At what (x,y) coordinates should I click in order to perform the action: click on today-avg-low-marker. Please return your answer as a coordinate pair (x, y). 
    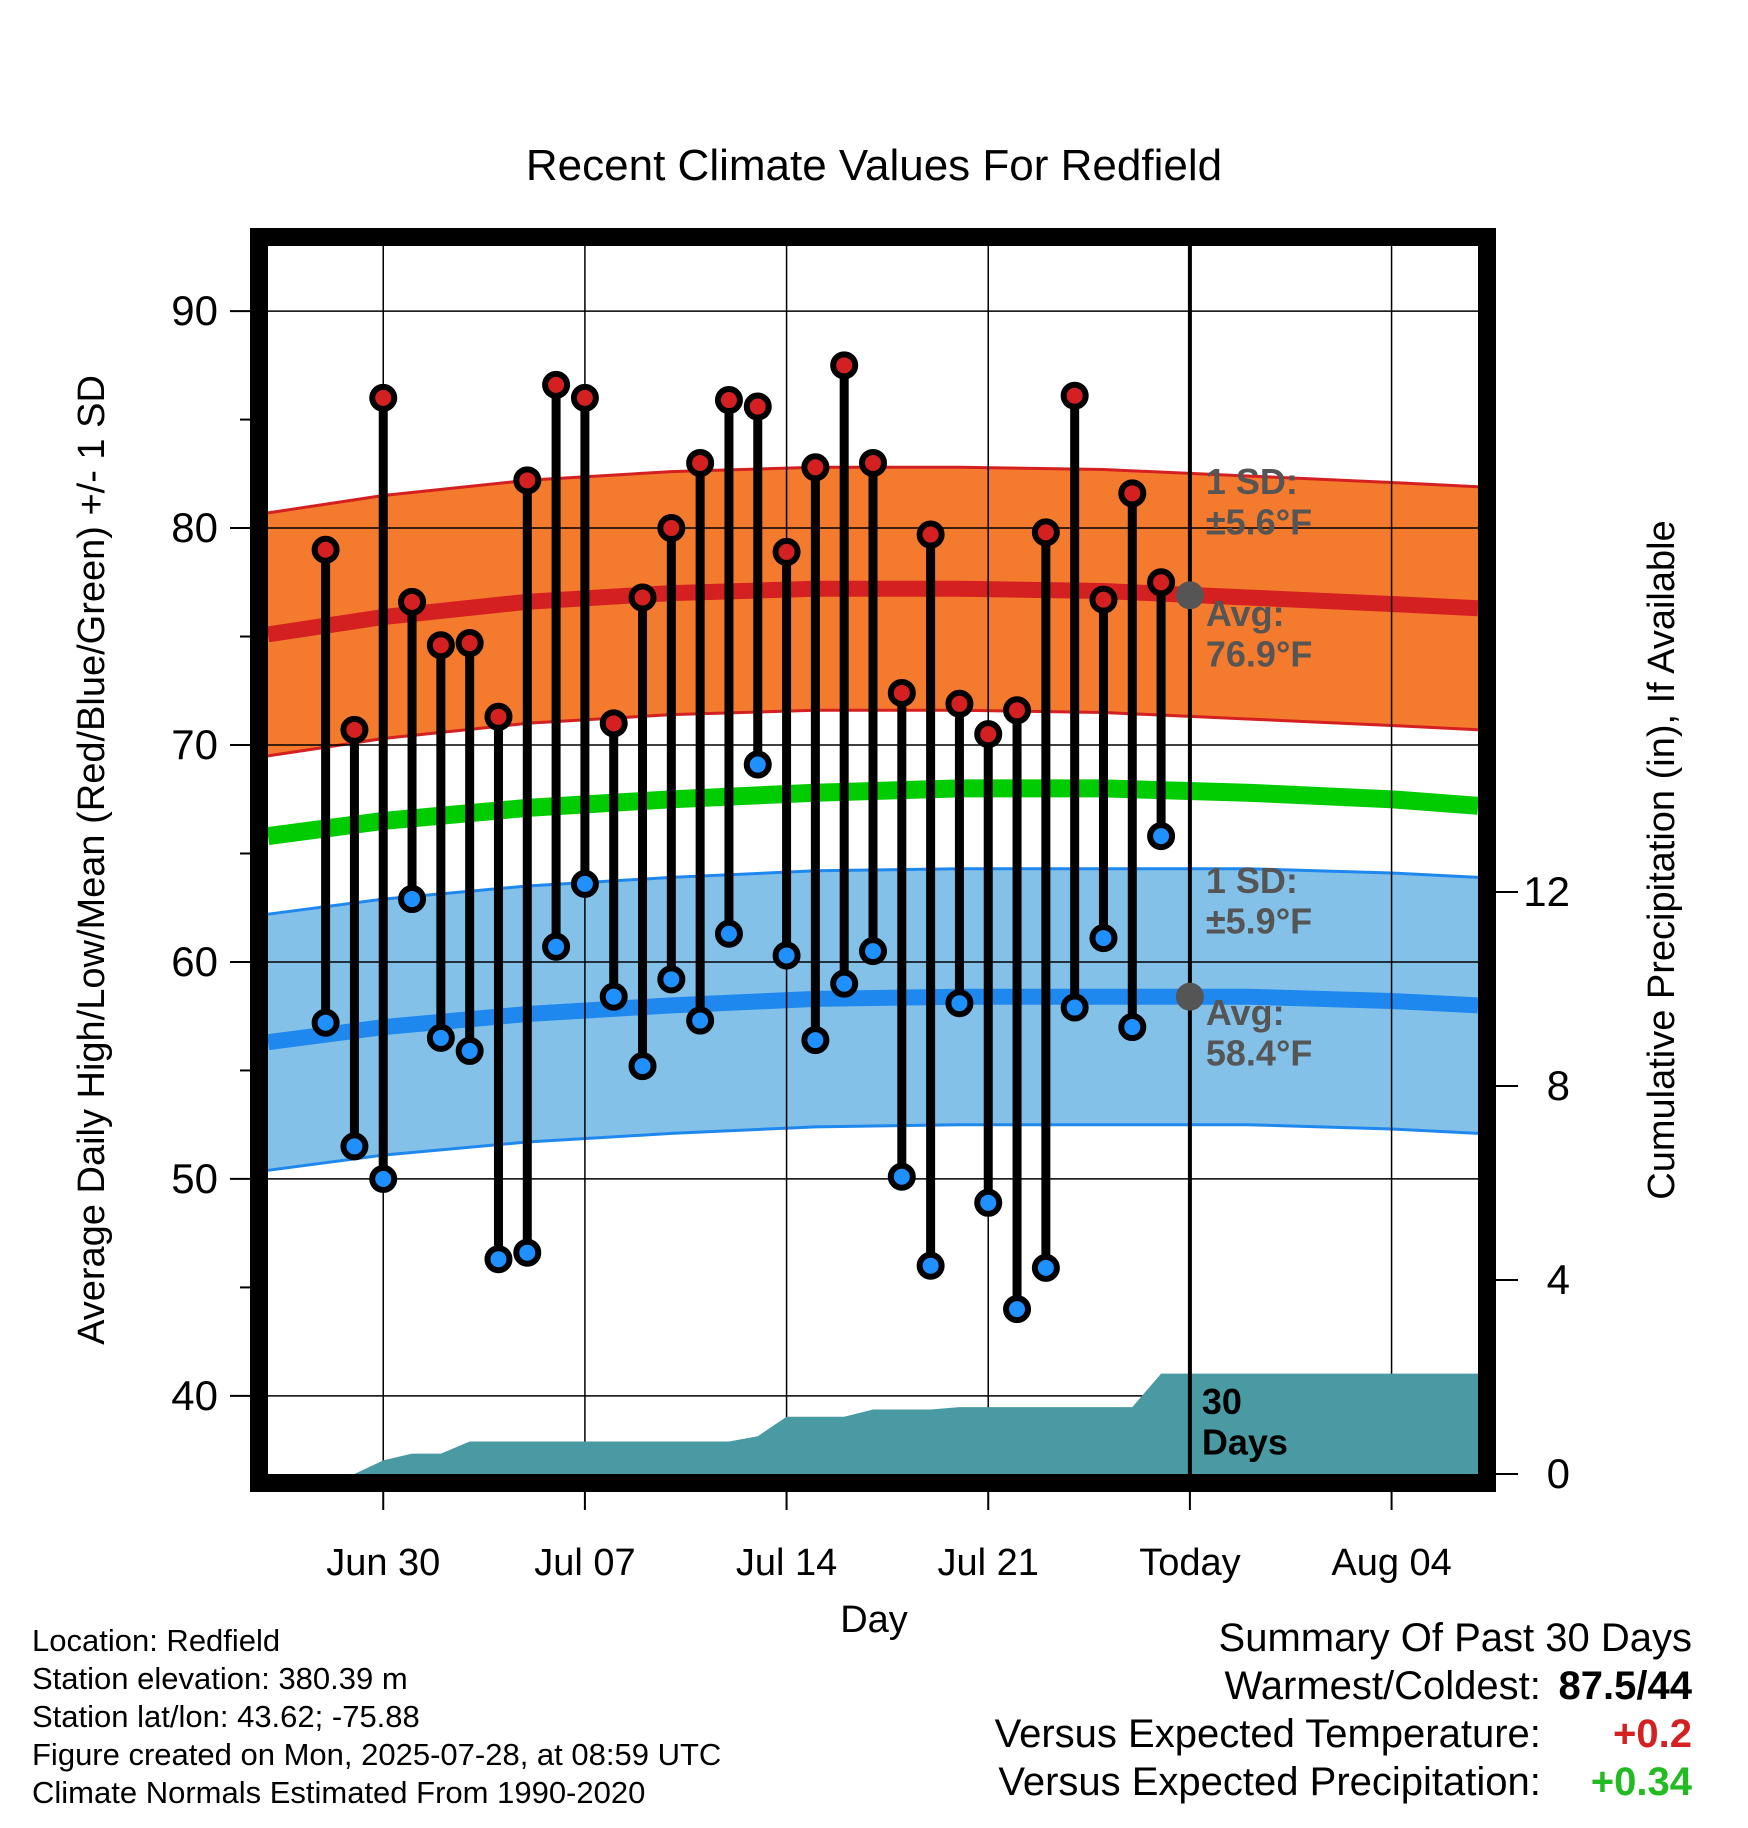
    Looking at the image, I should click on (1189, 996).